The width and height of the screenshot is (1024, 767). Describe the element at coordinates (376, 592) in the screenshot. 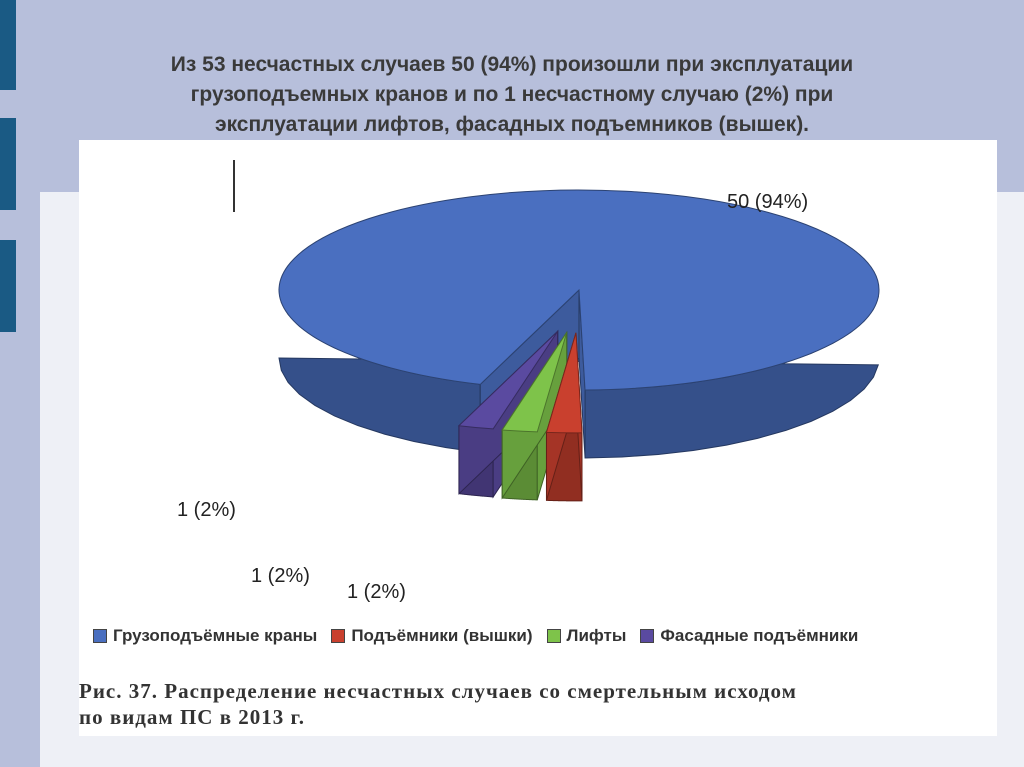

I see `data-label-lifts-towers: 1 (2%)` at that location.